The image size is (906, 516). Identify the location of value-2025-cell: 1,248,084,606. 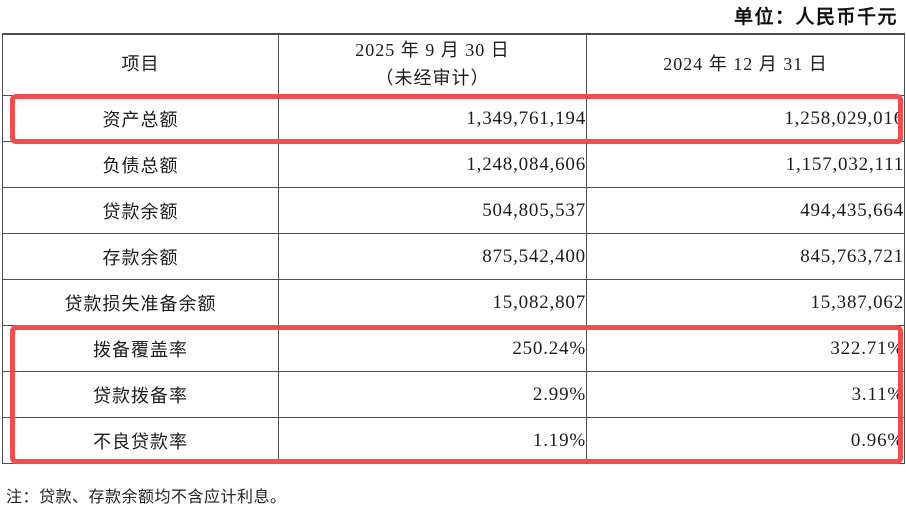
(432, 164).